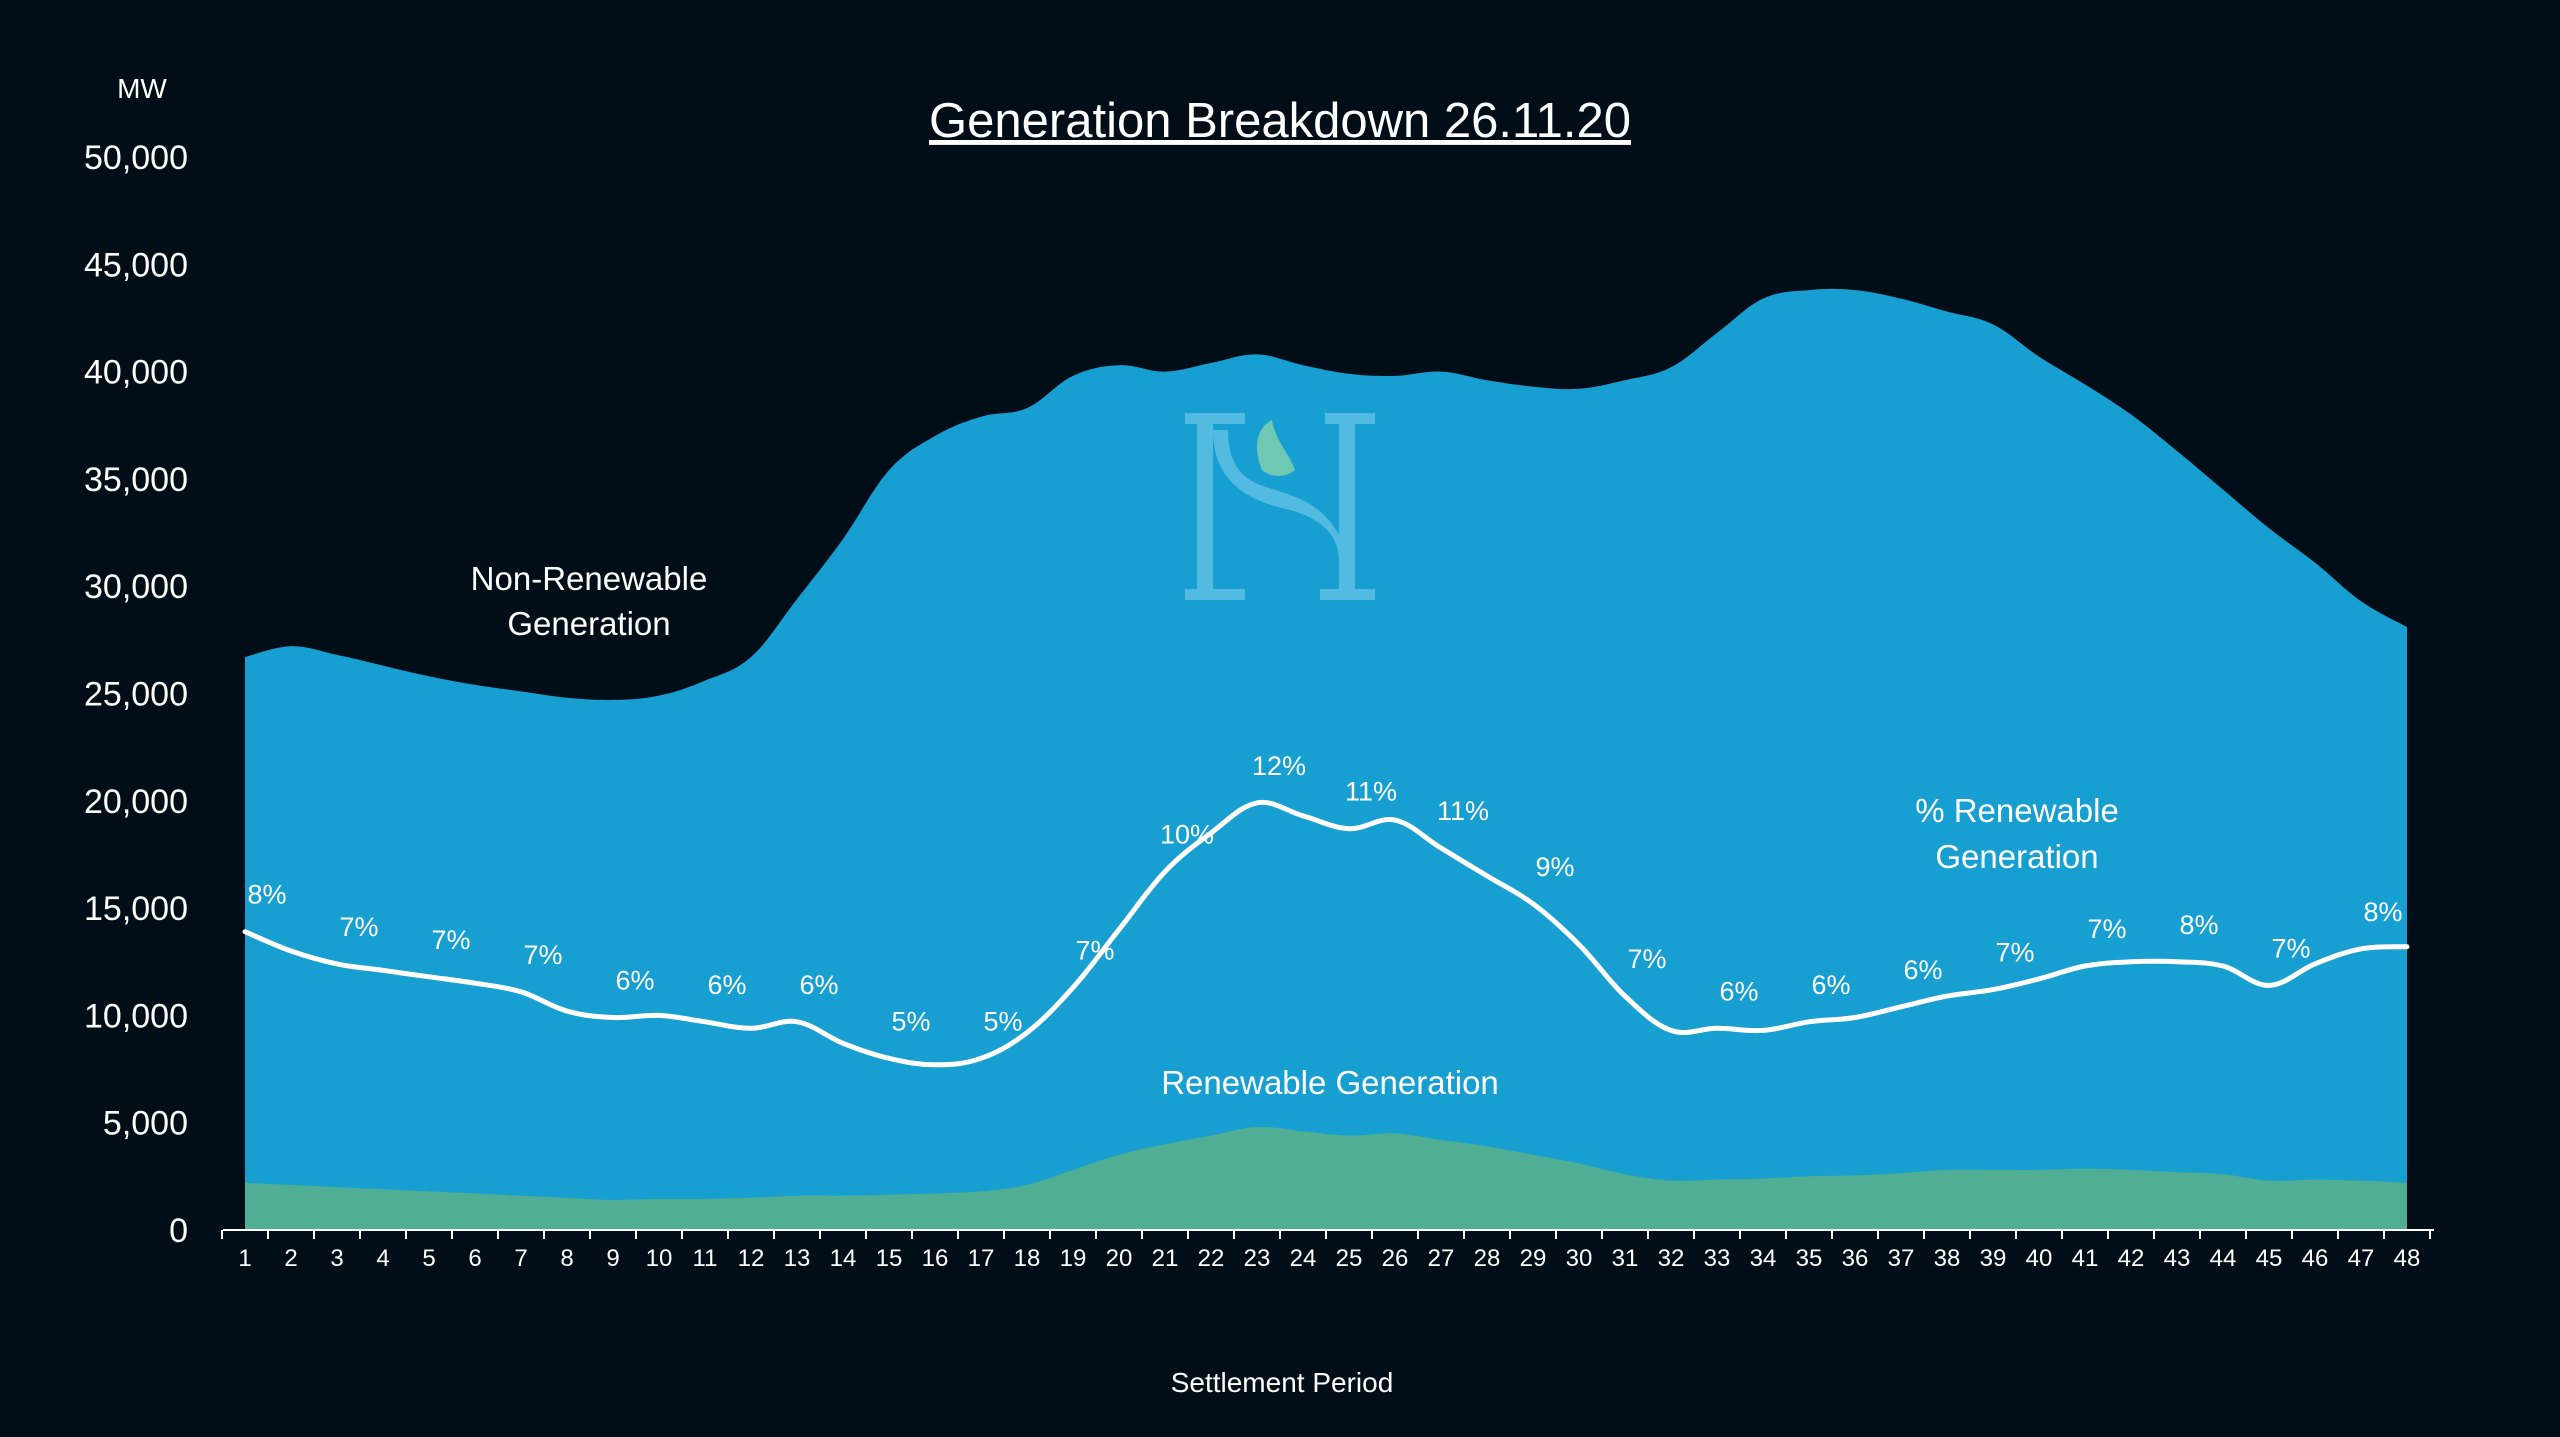 The image size is (2560, 1437). What do you see at coordinates (1165, 1258) in the screenshot?
I see `x-tick-label: 21` at bounding box center [1165, 1258].